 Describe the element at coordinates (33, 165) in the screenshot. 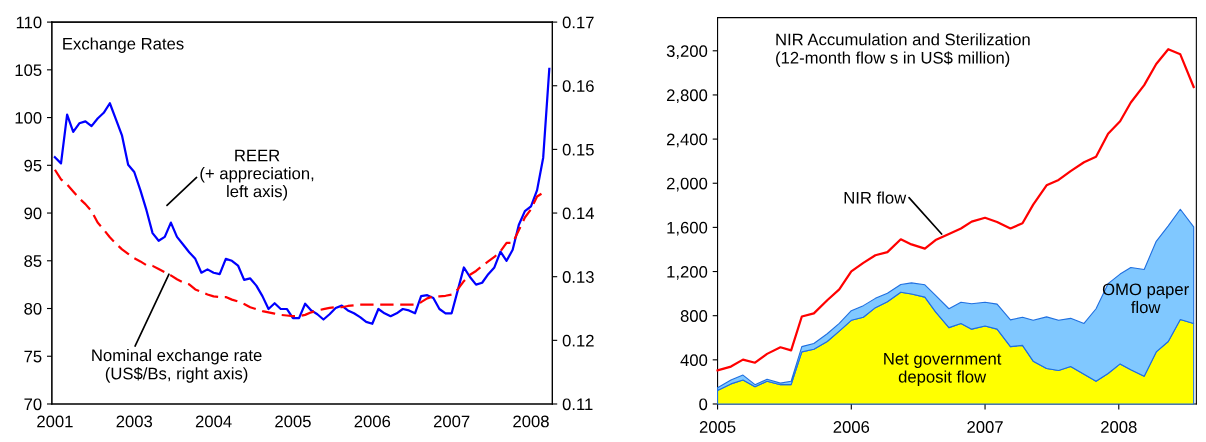

I see `y-tick-label: 95` at that location.